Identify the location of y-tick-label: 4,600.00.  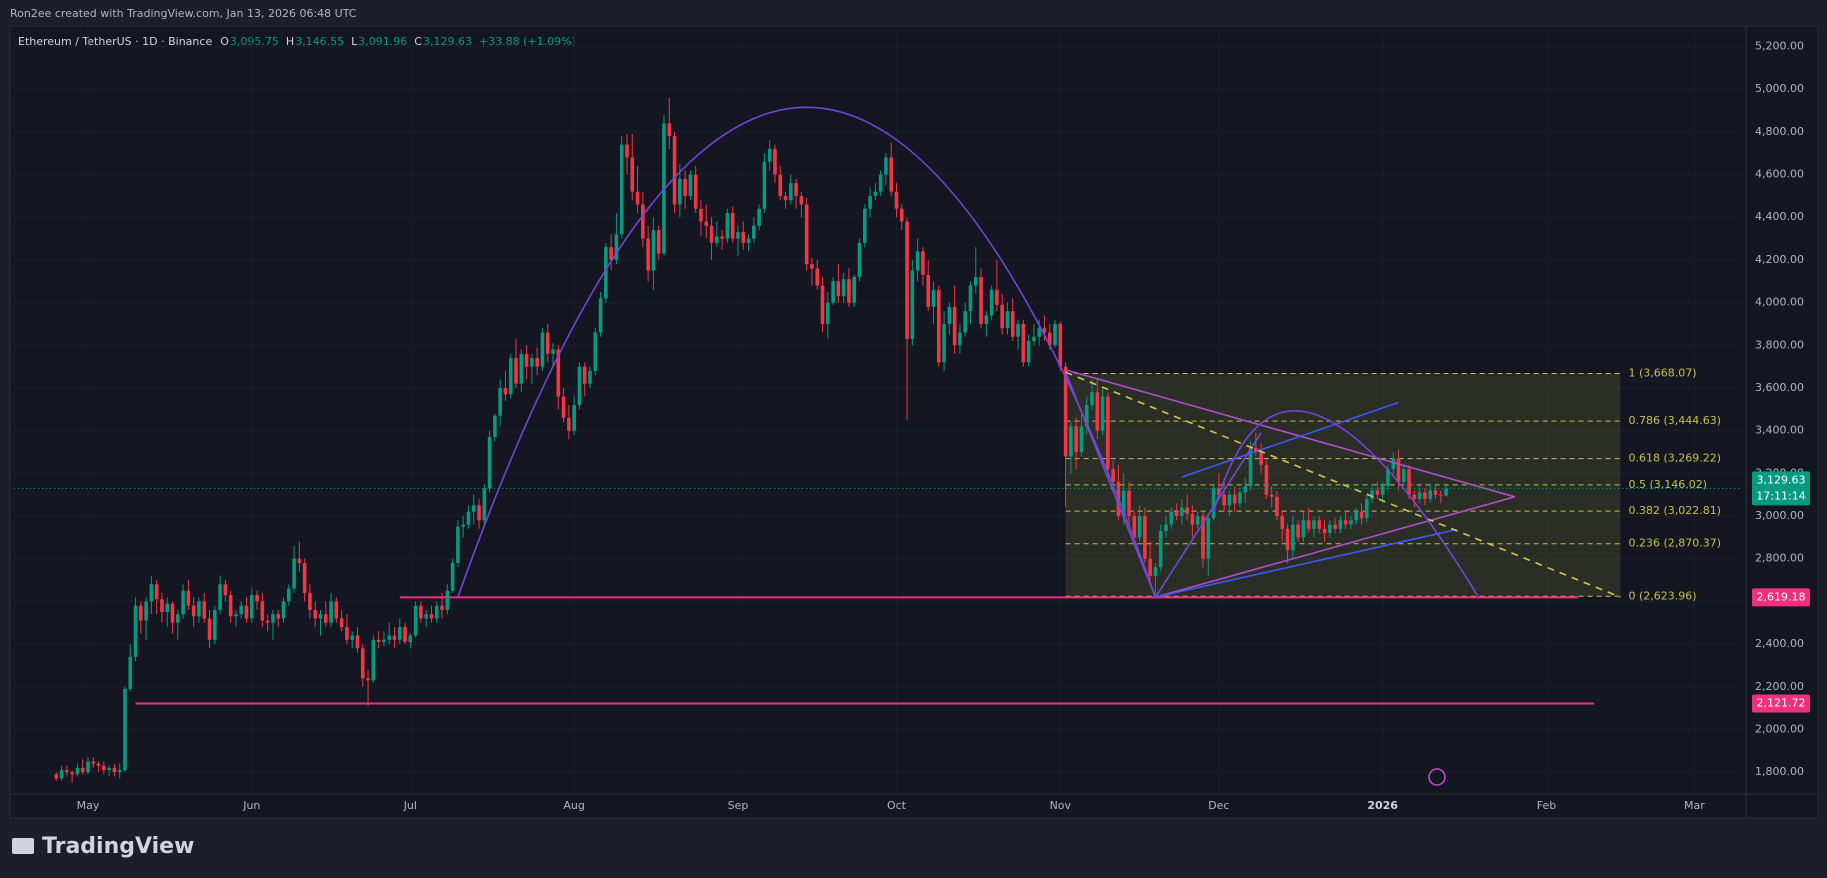
(1779, 174).